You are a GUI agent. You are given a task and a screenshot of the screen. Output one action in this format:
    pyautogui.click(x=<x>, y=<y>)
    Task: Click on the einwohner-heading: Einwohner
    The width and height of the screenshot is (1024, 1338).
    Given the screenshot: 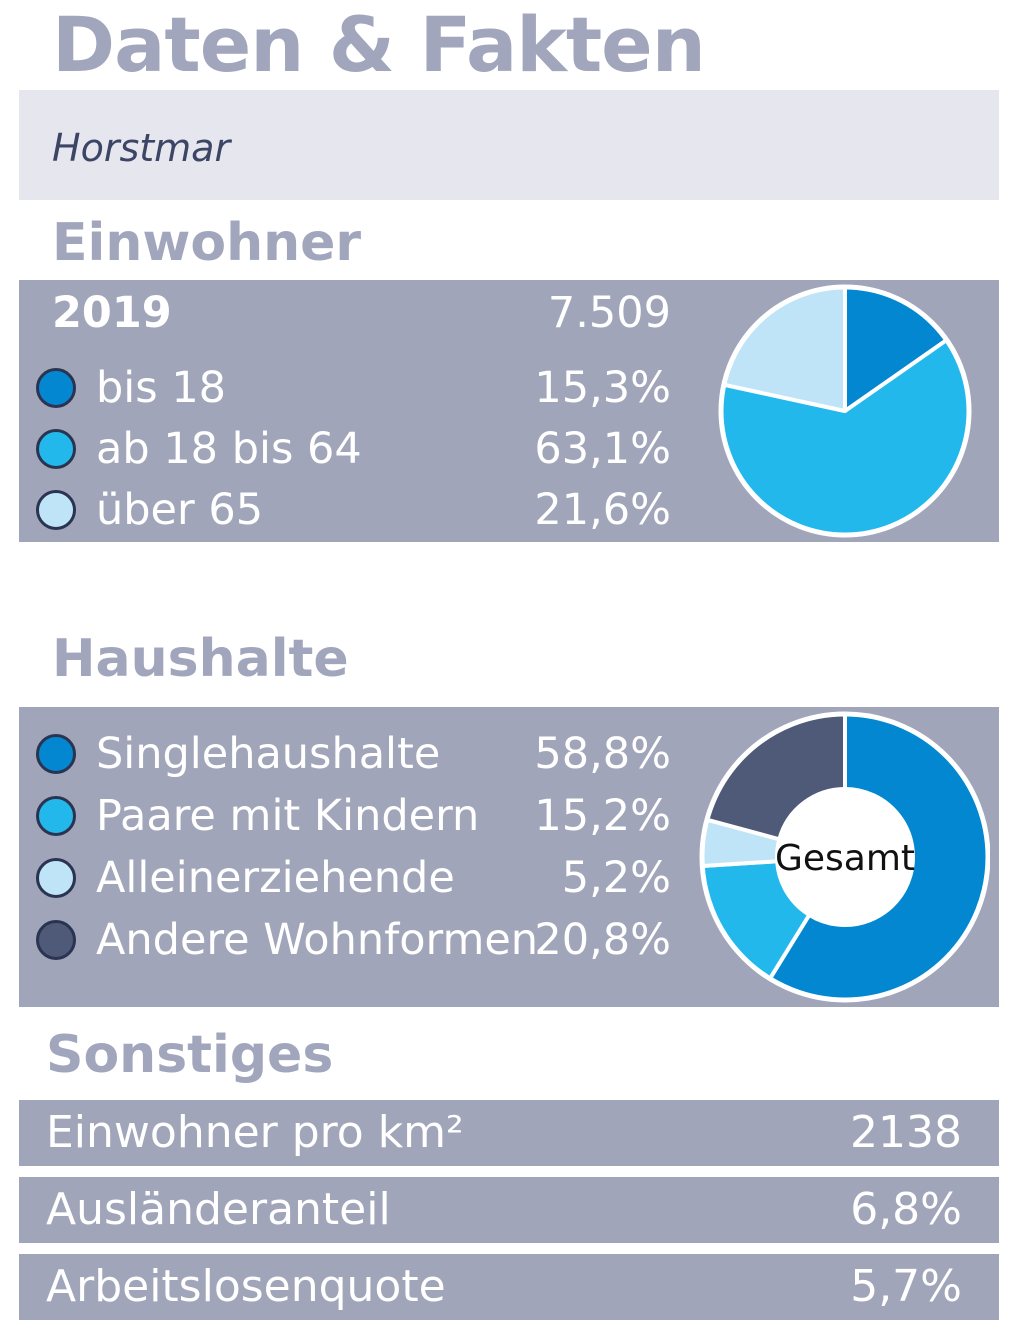 What is the action you would take?
    pyautogui.click(x=207, y=243)
    